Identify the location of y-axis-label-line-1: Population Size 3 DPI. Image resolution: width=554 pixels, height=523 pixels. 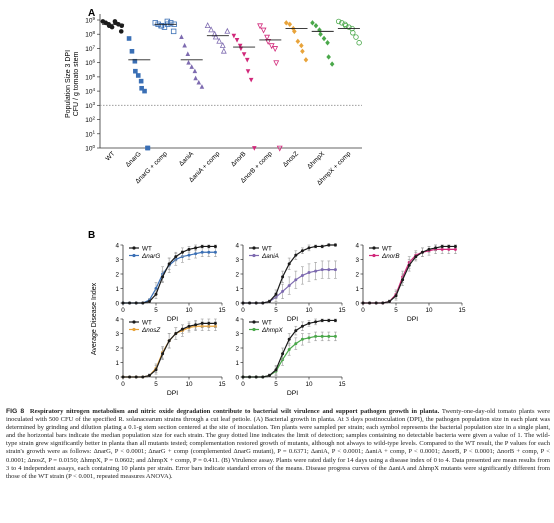
(68, 84).